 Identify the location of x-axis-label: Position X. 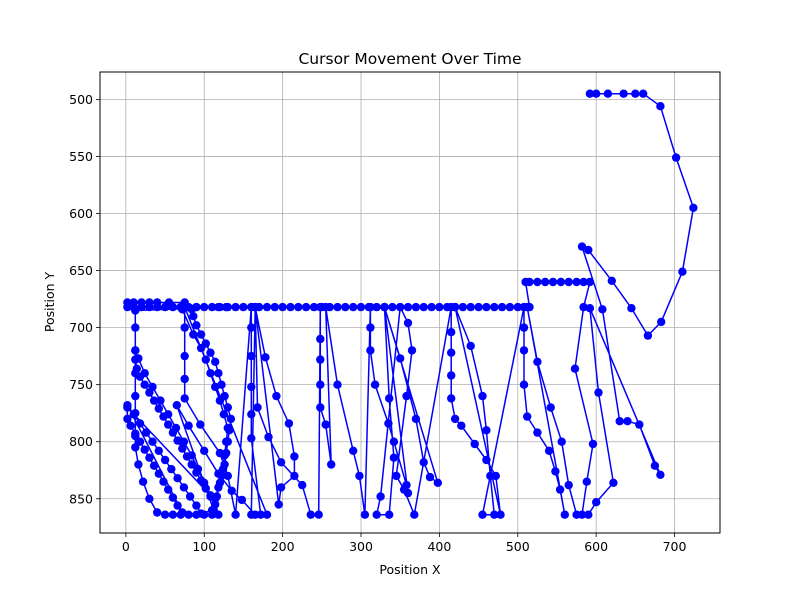
(410, 569).